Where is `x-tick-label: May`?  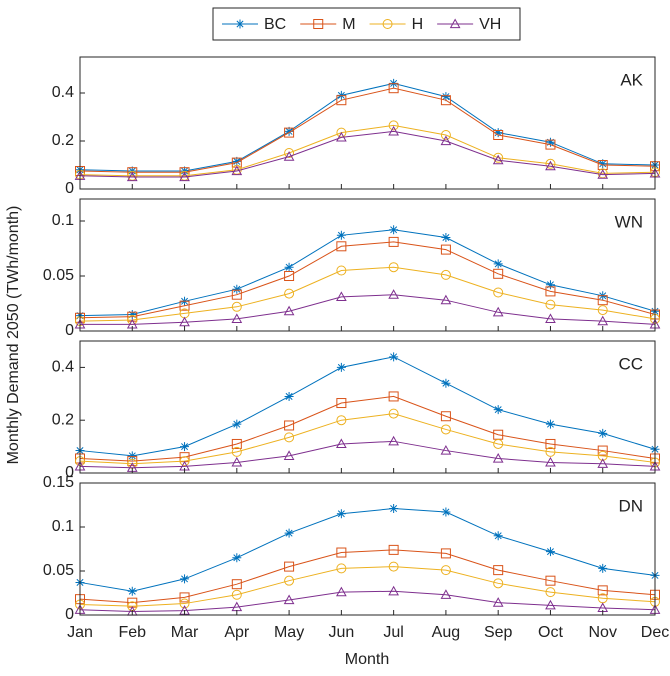 x-tick-label: May is located at coordinates (289, 632).